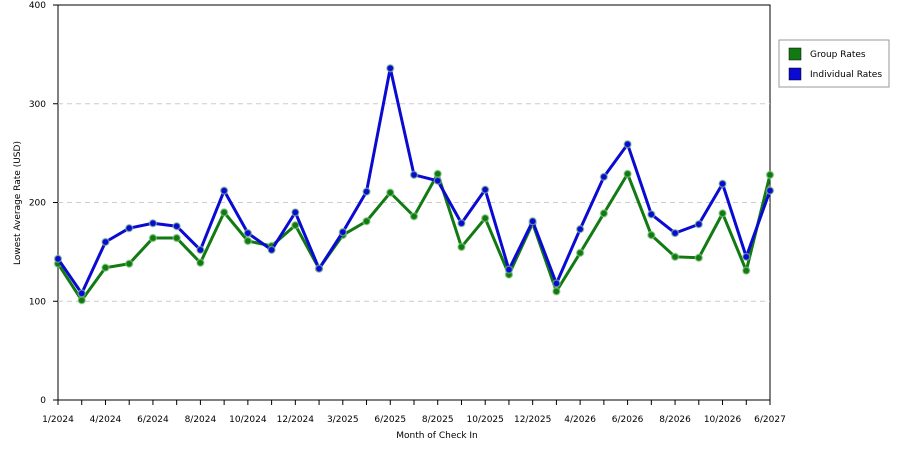 This screenshot has width=900, height=454. What do you see at coordinates (438, 420) in the screenshot?
I see `x-tick-label: 8/2025` at bounding box center [438, 420].